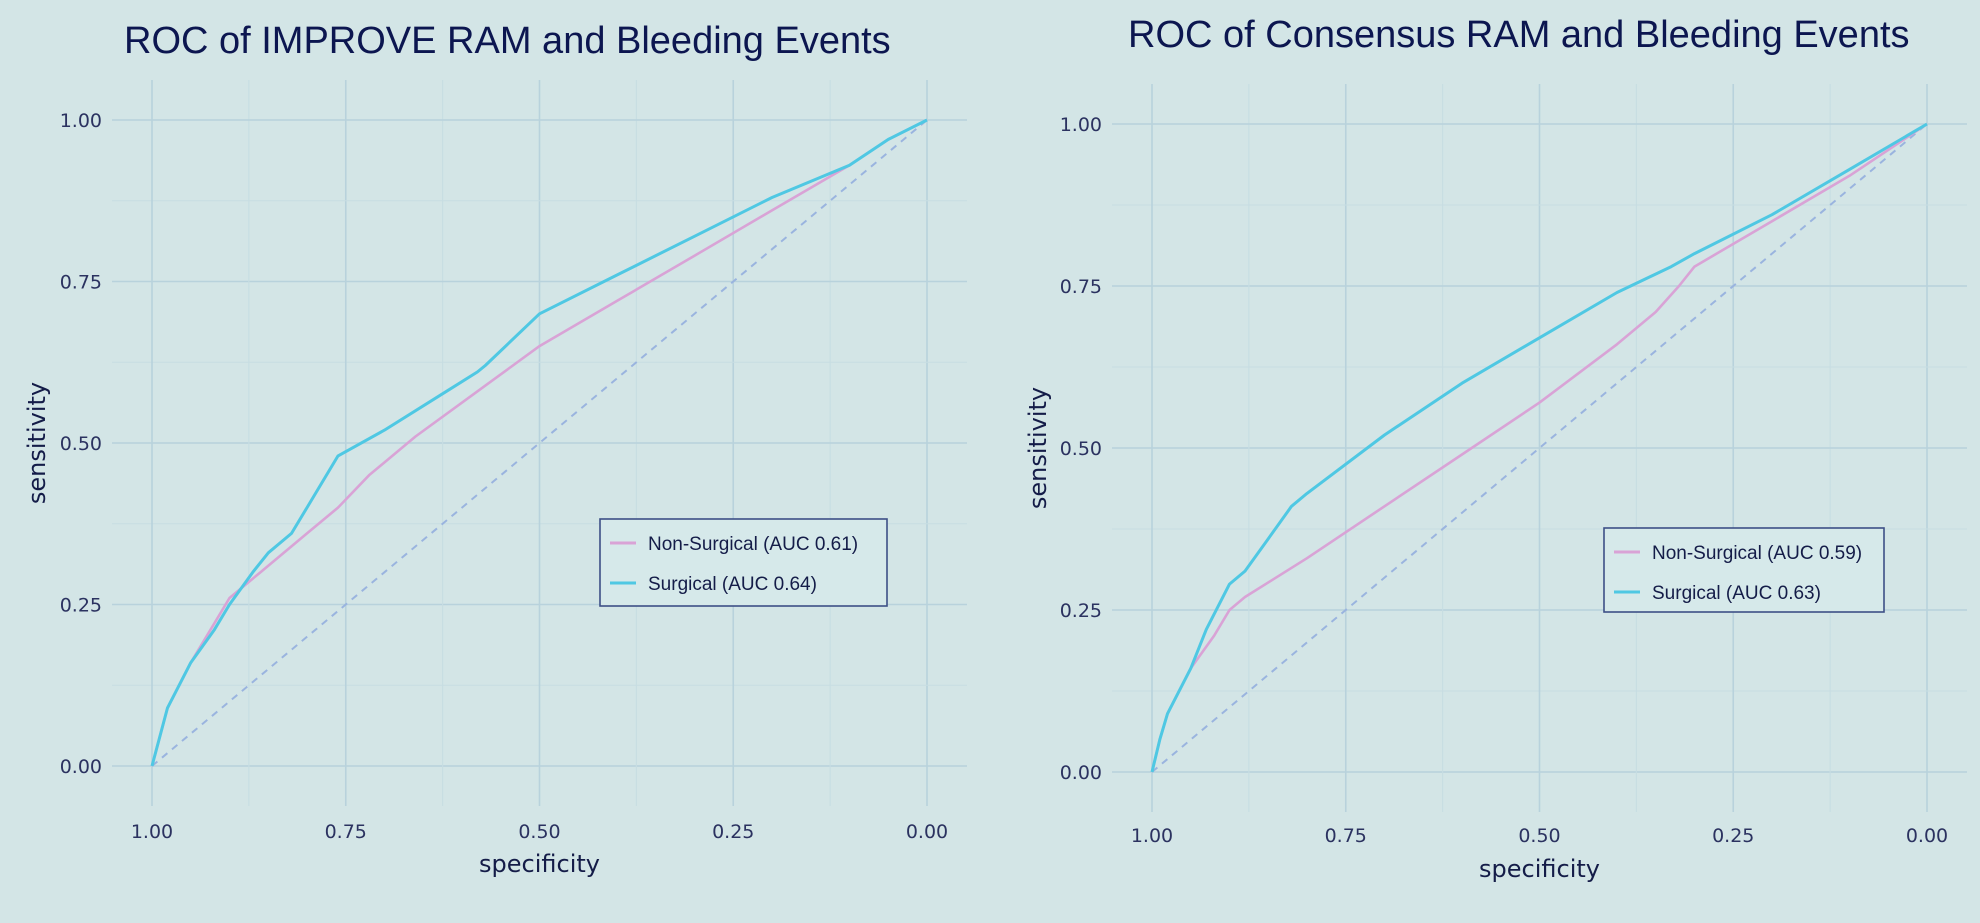 The image size is (1980, 923). What do you see at coordinates (1519, 35) in the screenshot?
I see `chart-title: ROC of Consensus RAM and Bleeding Events` at bounding box center [1519, 35].